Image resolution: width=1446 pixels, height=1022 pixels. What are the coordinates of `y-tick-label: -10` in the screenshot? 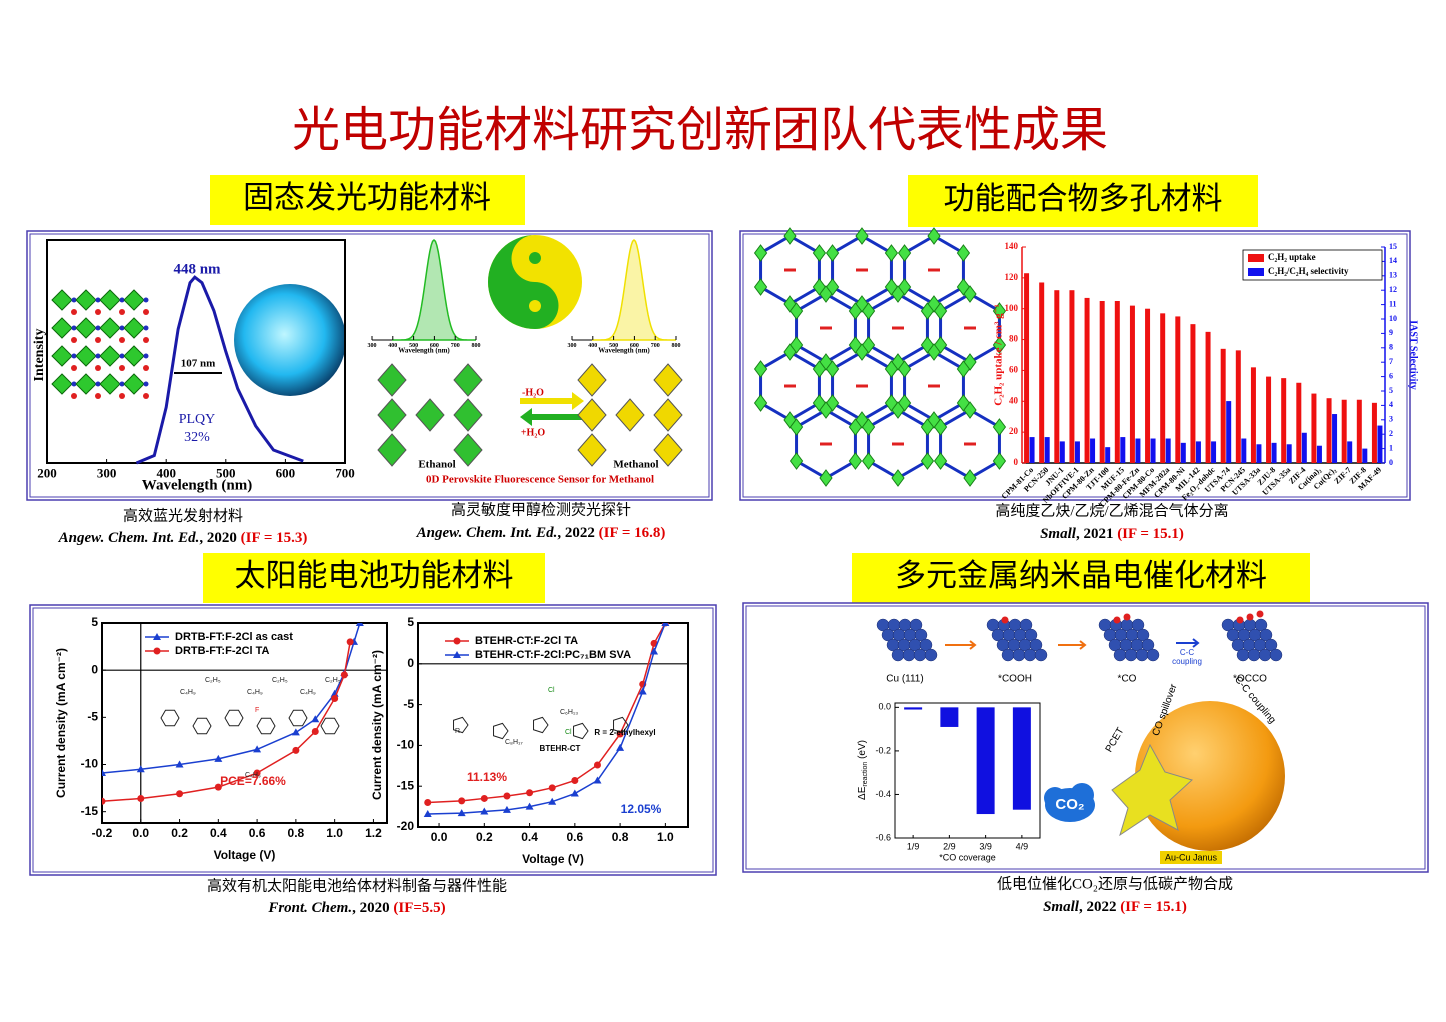 It's located at (90, 764).